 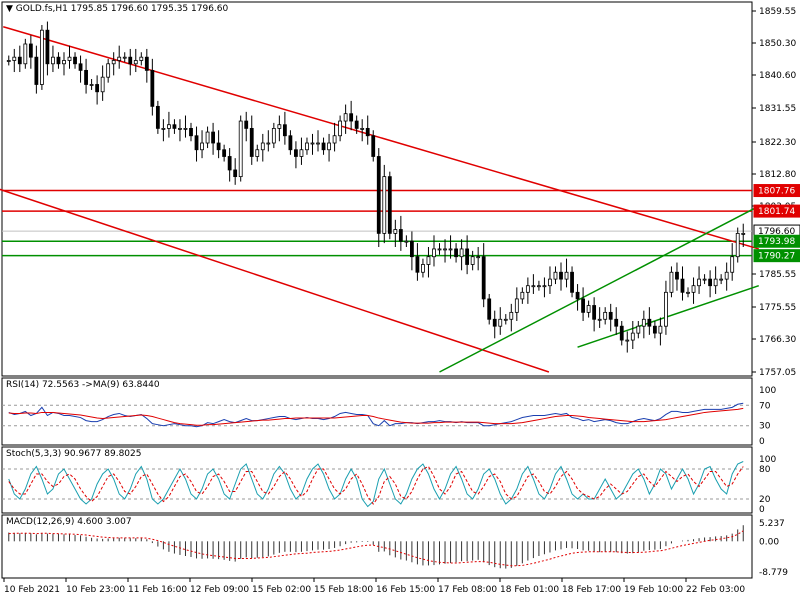 I want to click on price-tick-label: 1775.55, so click(x=777, y=308).